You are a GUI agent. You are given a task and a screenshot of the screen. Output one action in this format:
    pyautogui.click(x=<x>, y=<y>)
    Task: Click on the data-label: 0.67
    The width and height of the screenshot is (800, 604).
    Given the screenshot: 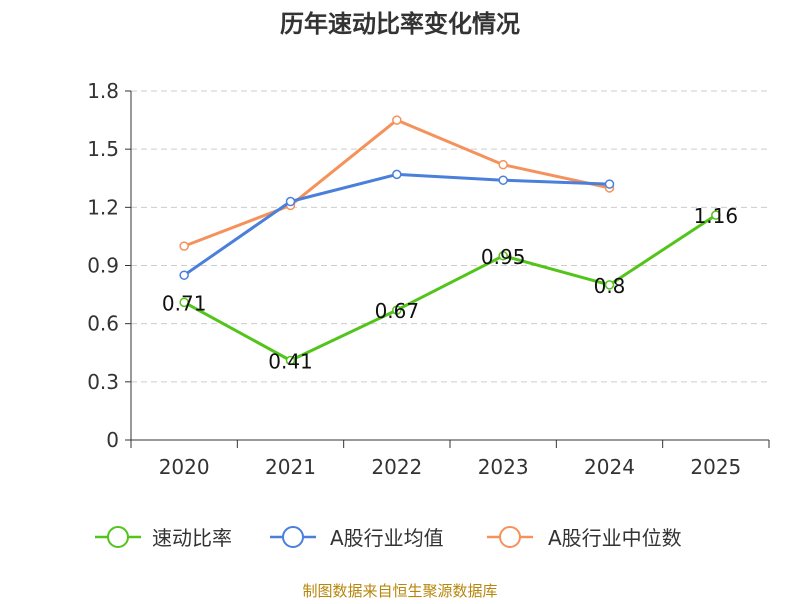 What is the action you would take?
    pyautogui.click(x=397, y=311)
    